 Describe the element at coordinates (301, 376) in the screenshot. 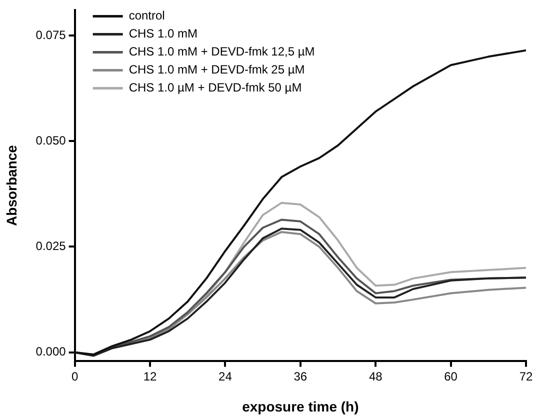

I see `x-tick-label: 36` at that location.